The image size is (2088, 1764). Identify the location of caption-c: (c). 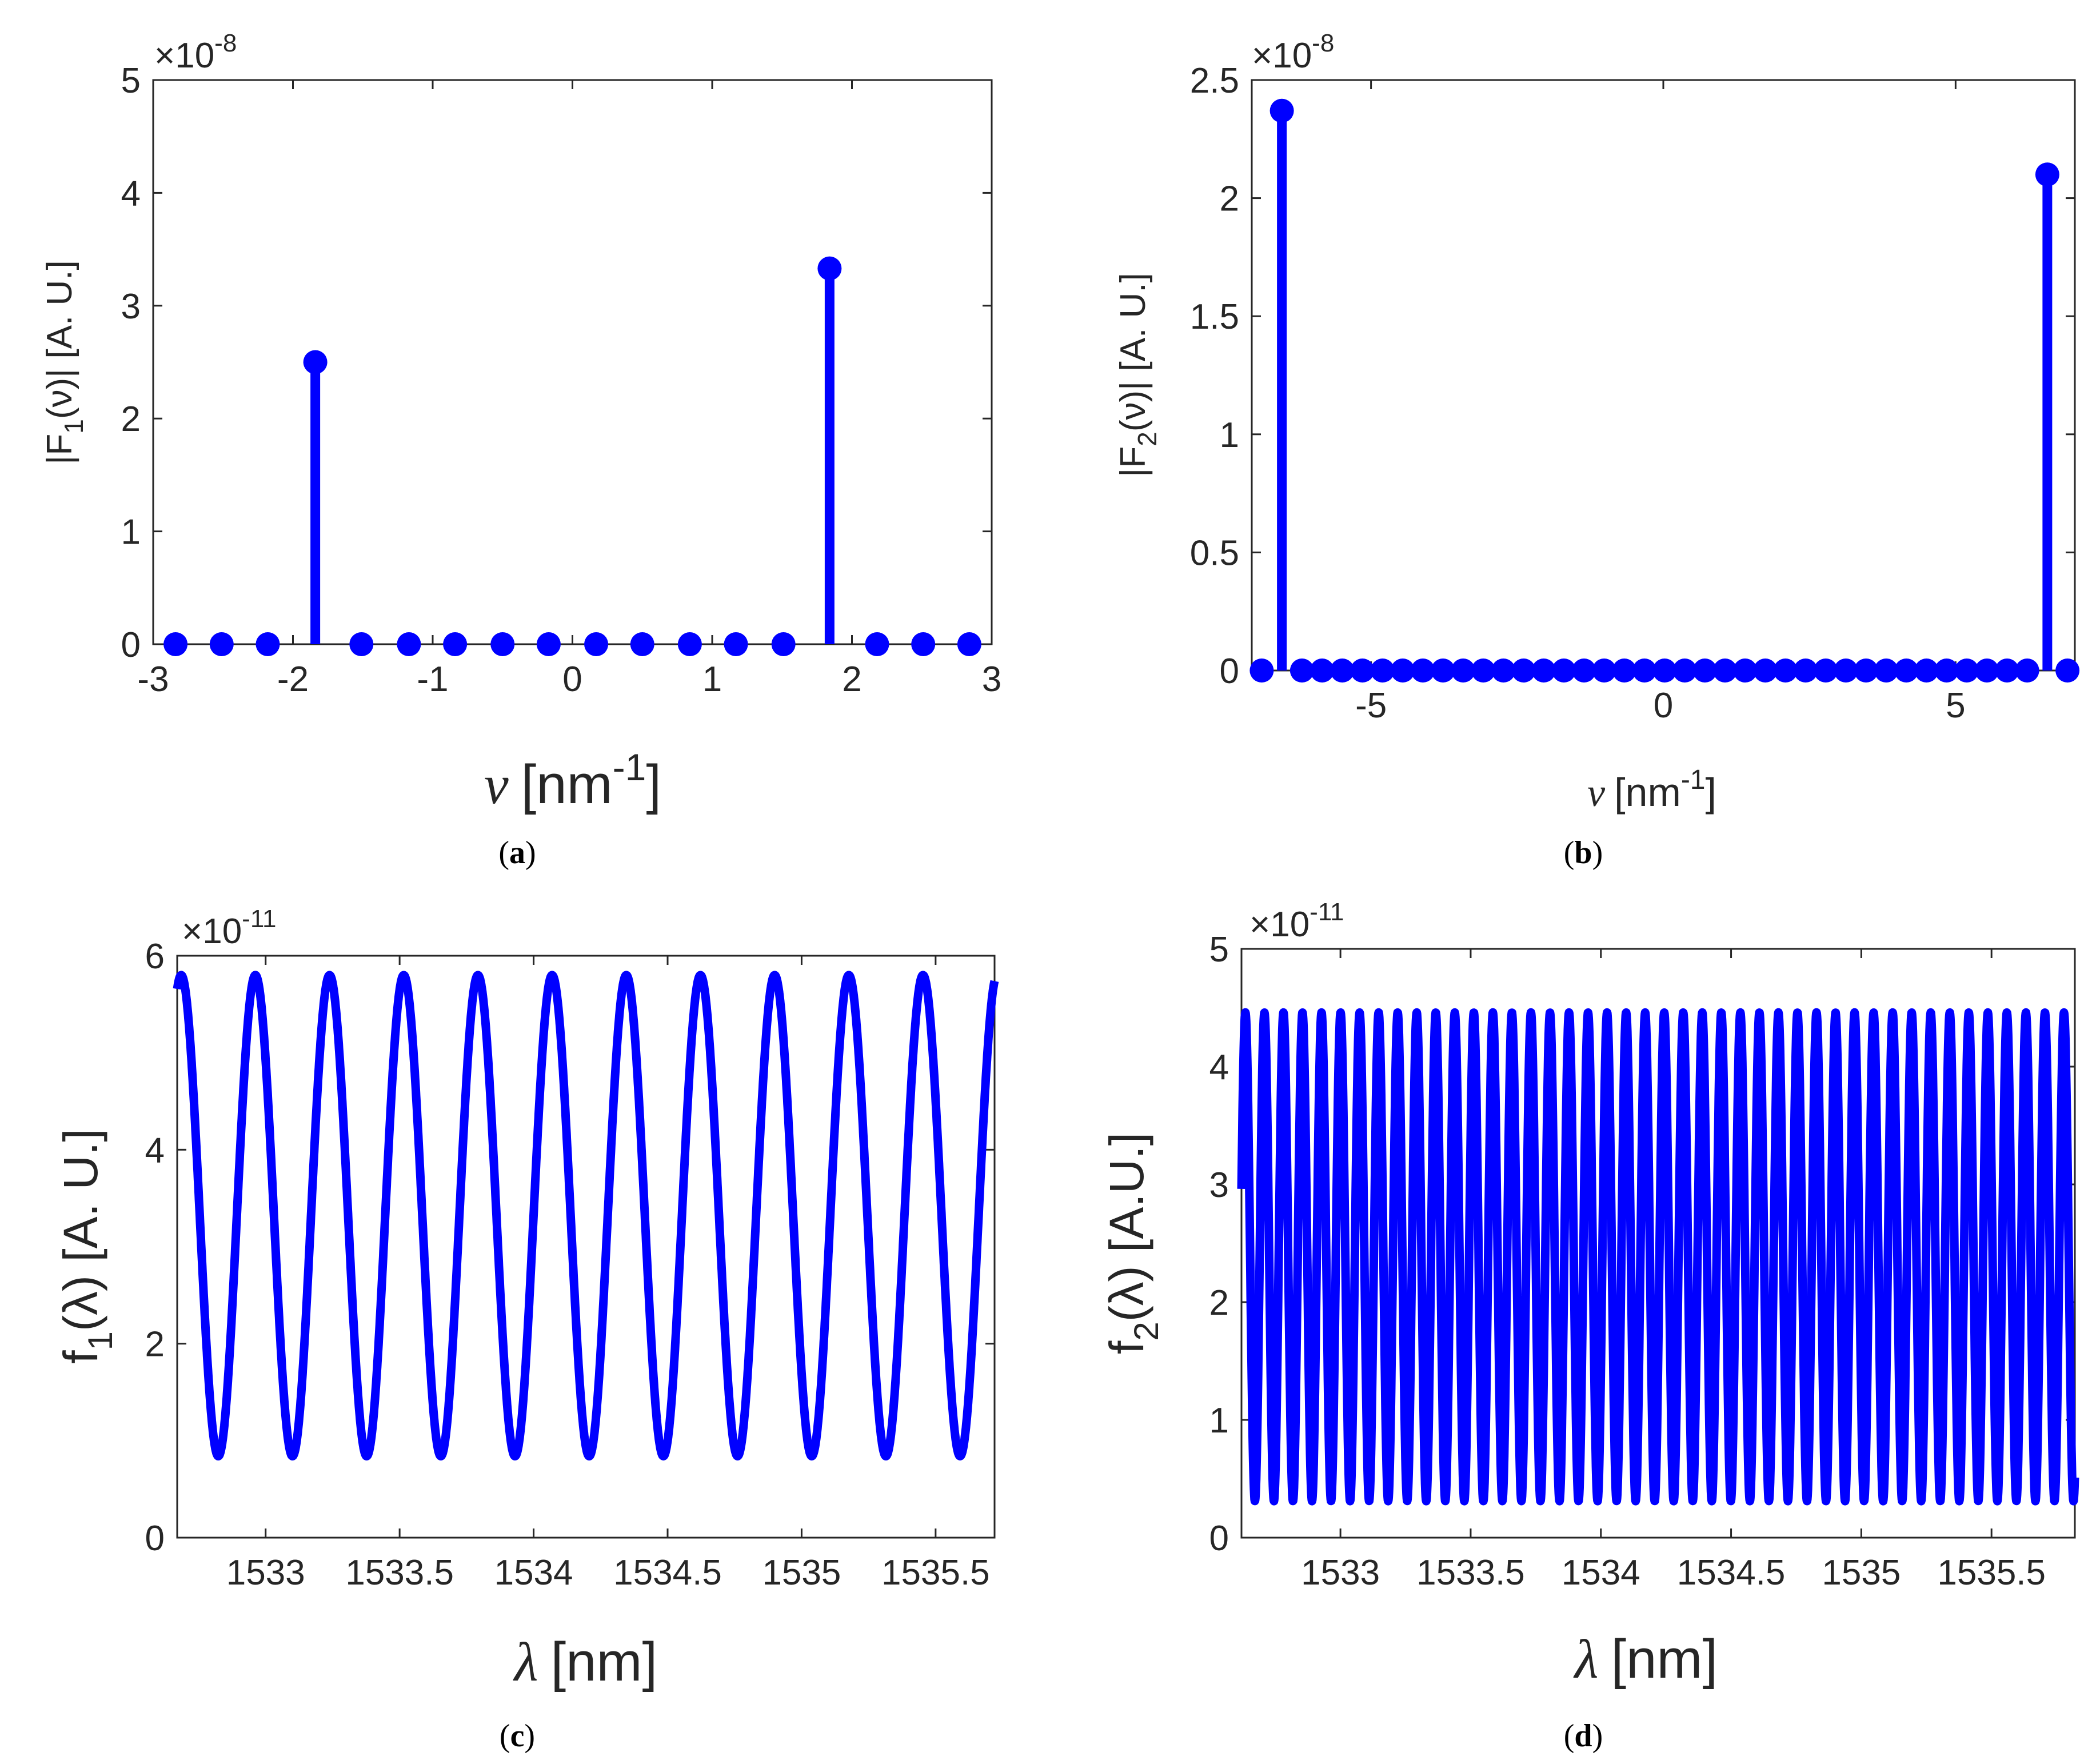
(517, 1736).